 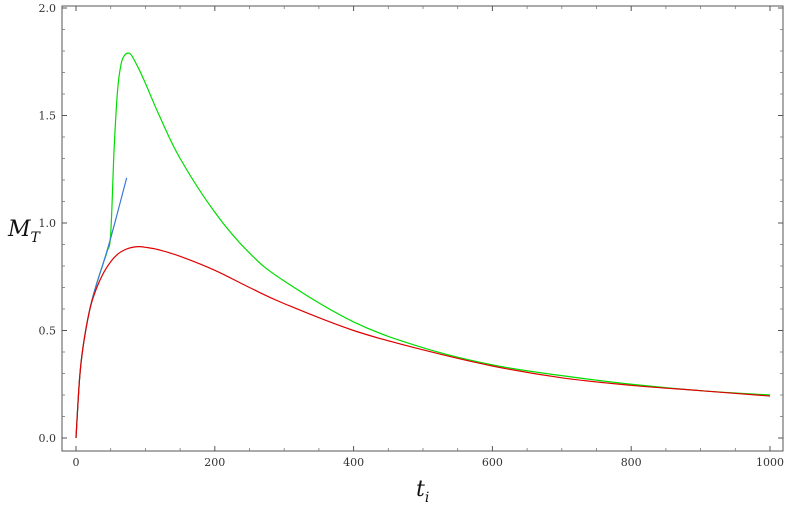 I want to click on x-tick-label: 1000, so click(x=770, y=462).